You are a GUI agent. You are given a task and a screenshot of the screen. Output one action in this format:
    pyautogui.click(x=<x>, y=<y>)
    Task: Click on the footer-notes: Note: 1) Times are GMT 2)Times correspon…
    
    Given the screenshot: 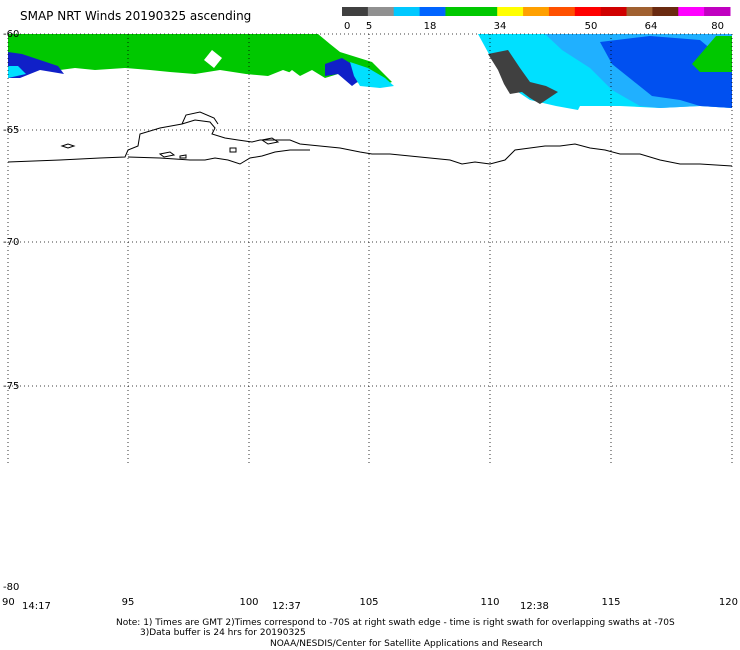 What is the action you would take?
    pyautogui.click(x=395, y=633)
    